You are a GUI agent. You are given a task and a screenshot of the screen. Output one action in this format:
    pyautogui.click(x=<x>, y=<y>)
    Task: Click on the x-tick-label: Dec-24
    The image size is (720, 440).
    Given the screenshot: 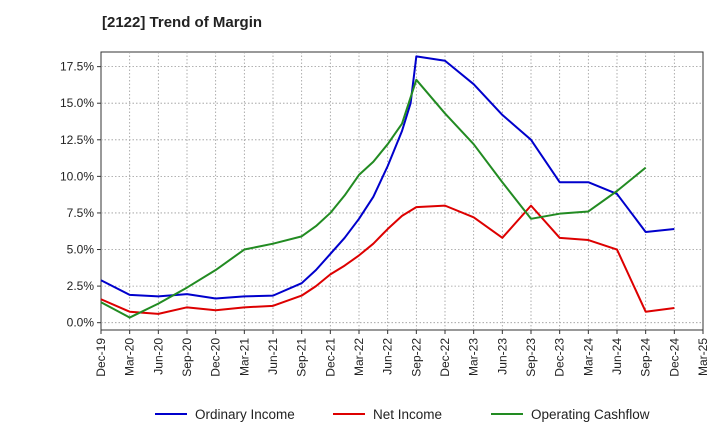 What is the action you would take?
    pyautogui.click(x=674, y=357)
    